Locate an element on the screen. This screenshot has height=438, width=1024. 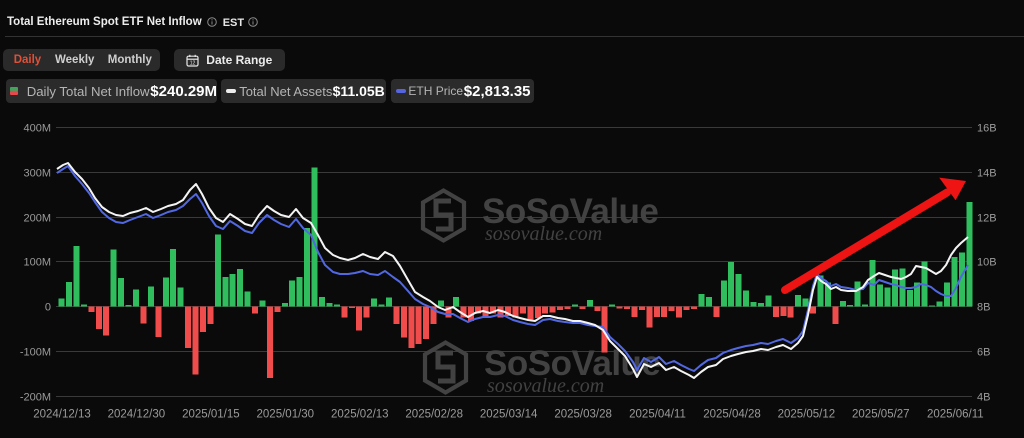
svg-text: 16B is located at coordinates (987, 128).